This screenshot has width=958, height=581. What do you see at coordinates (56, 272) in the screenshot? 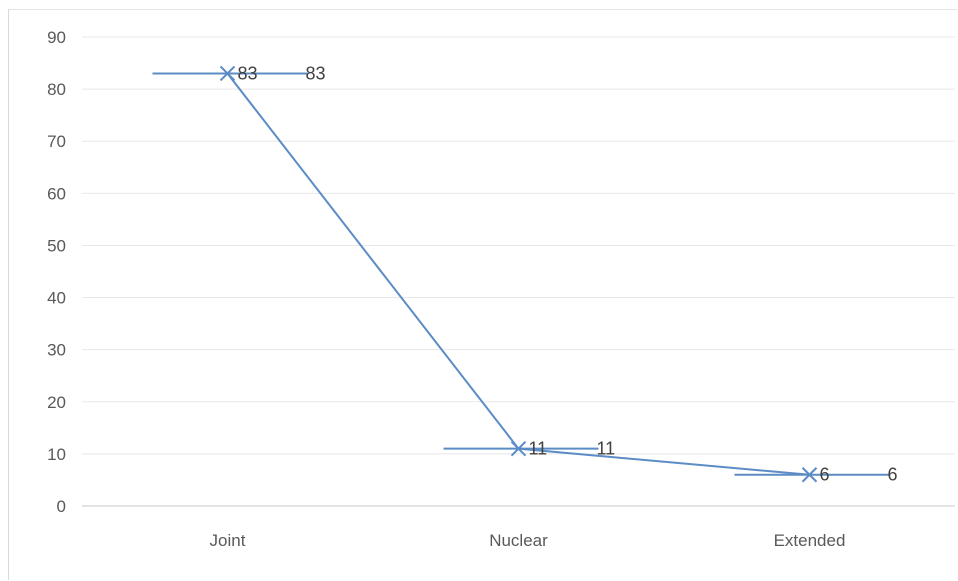
I see `y-axis-tick-labels: 0 10 20 30 40 50 60 70 80 90` at bounding box center [56, 272].